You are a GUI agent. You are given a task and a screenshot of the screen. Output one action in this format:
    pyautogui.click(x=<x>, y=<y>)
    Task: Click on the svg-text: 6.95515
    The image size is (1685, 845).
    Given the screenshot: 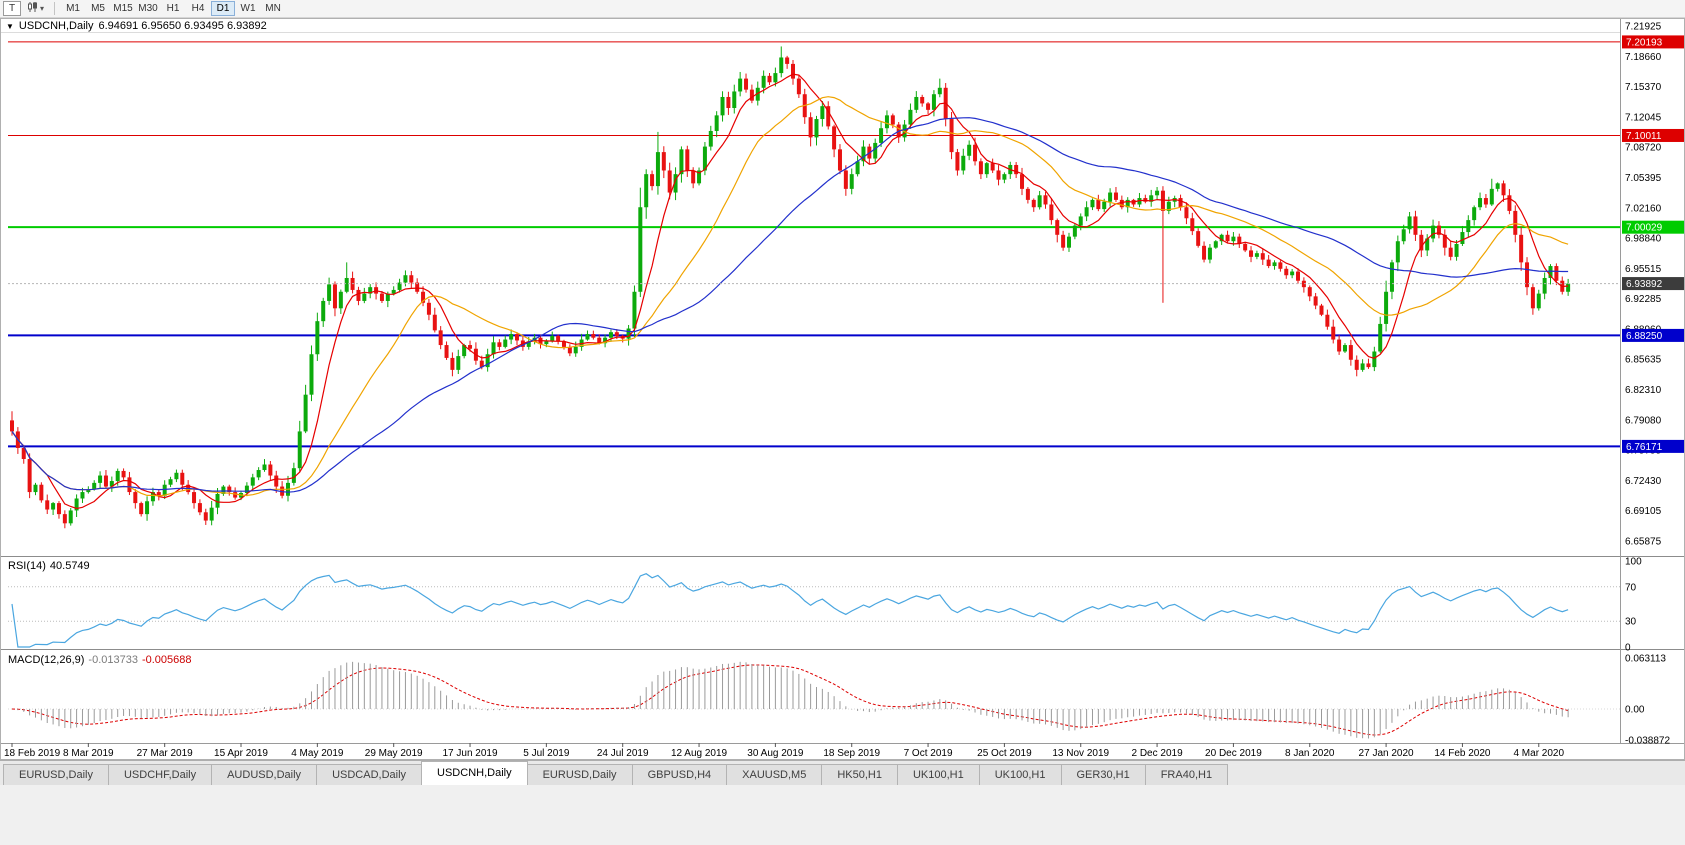 What is the action you would take?
    pyautogui.click(x=1643, y=269)
    